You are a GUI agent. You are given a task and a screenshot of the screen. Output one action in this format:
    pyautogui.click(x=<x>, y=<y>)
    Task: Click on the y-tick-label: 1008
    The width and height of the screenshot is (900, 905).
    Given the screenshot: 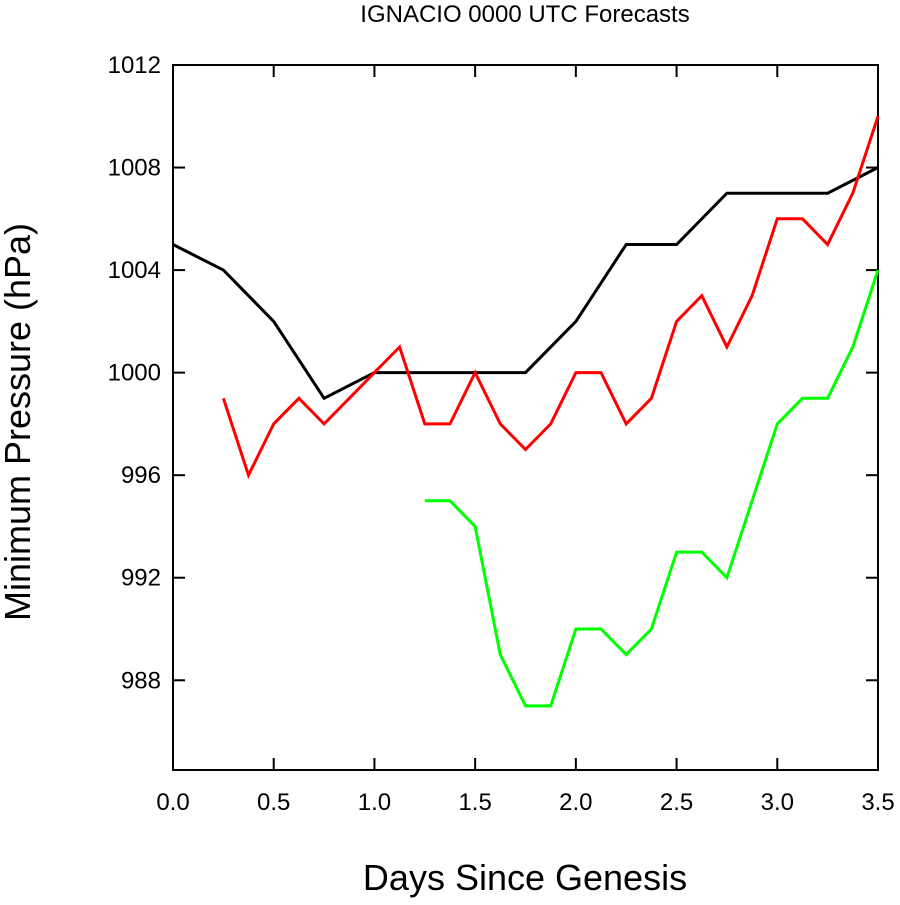 What is the action you would take?
    pyautogui.click(x=134, y=168)
    